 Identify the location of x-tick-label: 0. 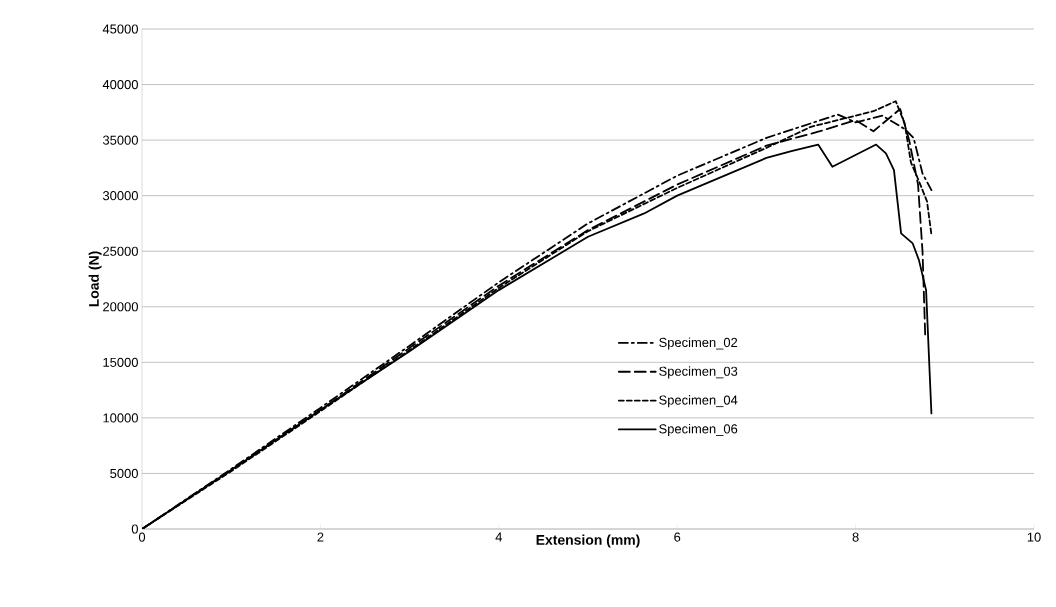
(142, 537).